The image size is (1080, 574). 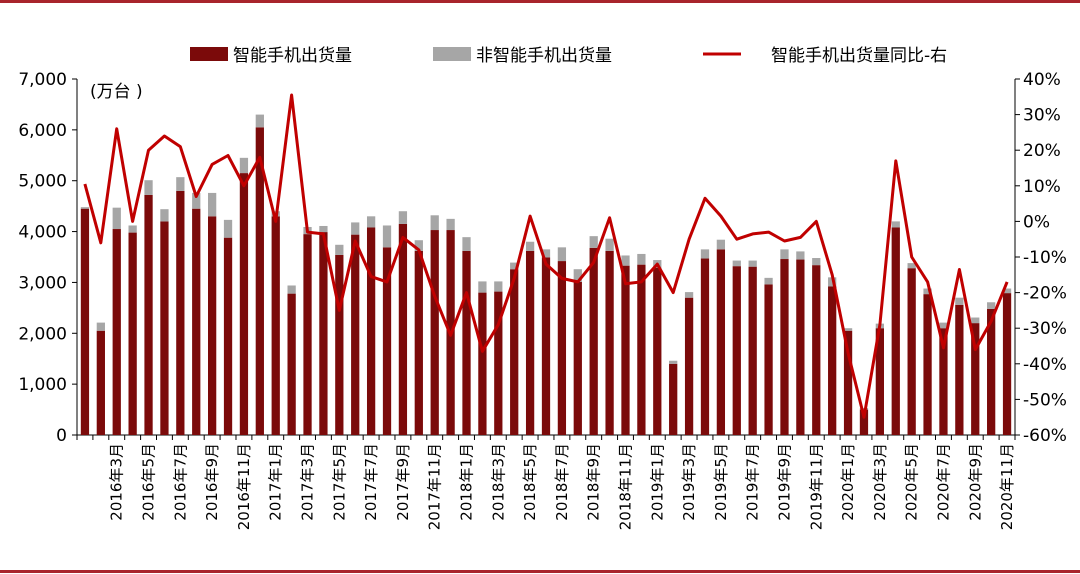 I want to click on legend: 智能手机出货量 非智能手机出货量 智能手机出货量同比-右, so click(x=568, y=56).